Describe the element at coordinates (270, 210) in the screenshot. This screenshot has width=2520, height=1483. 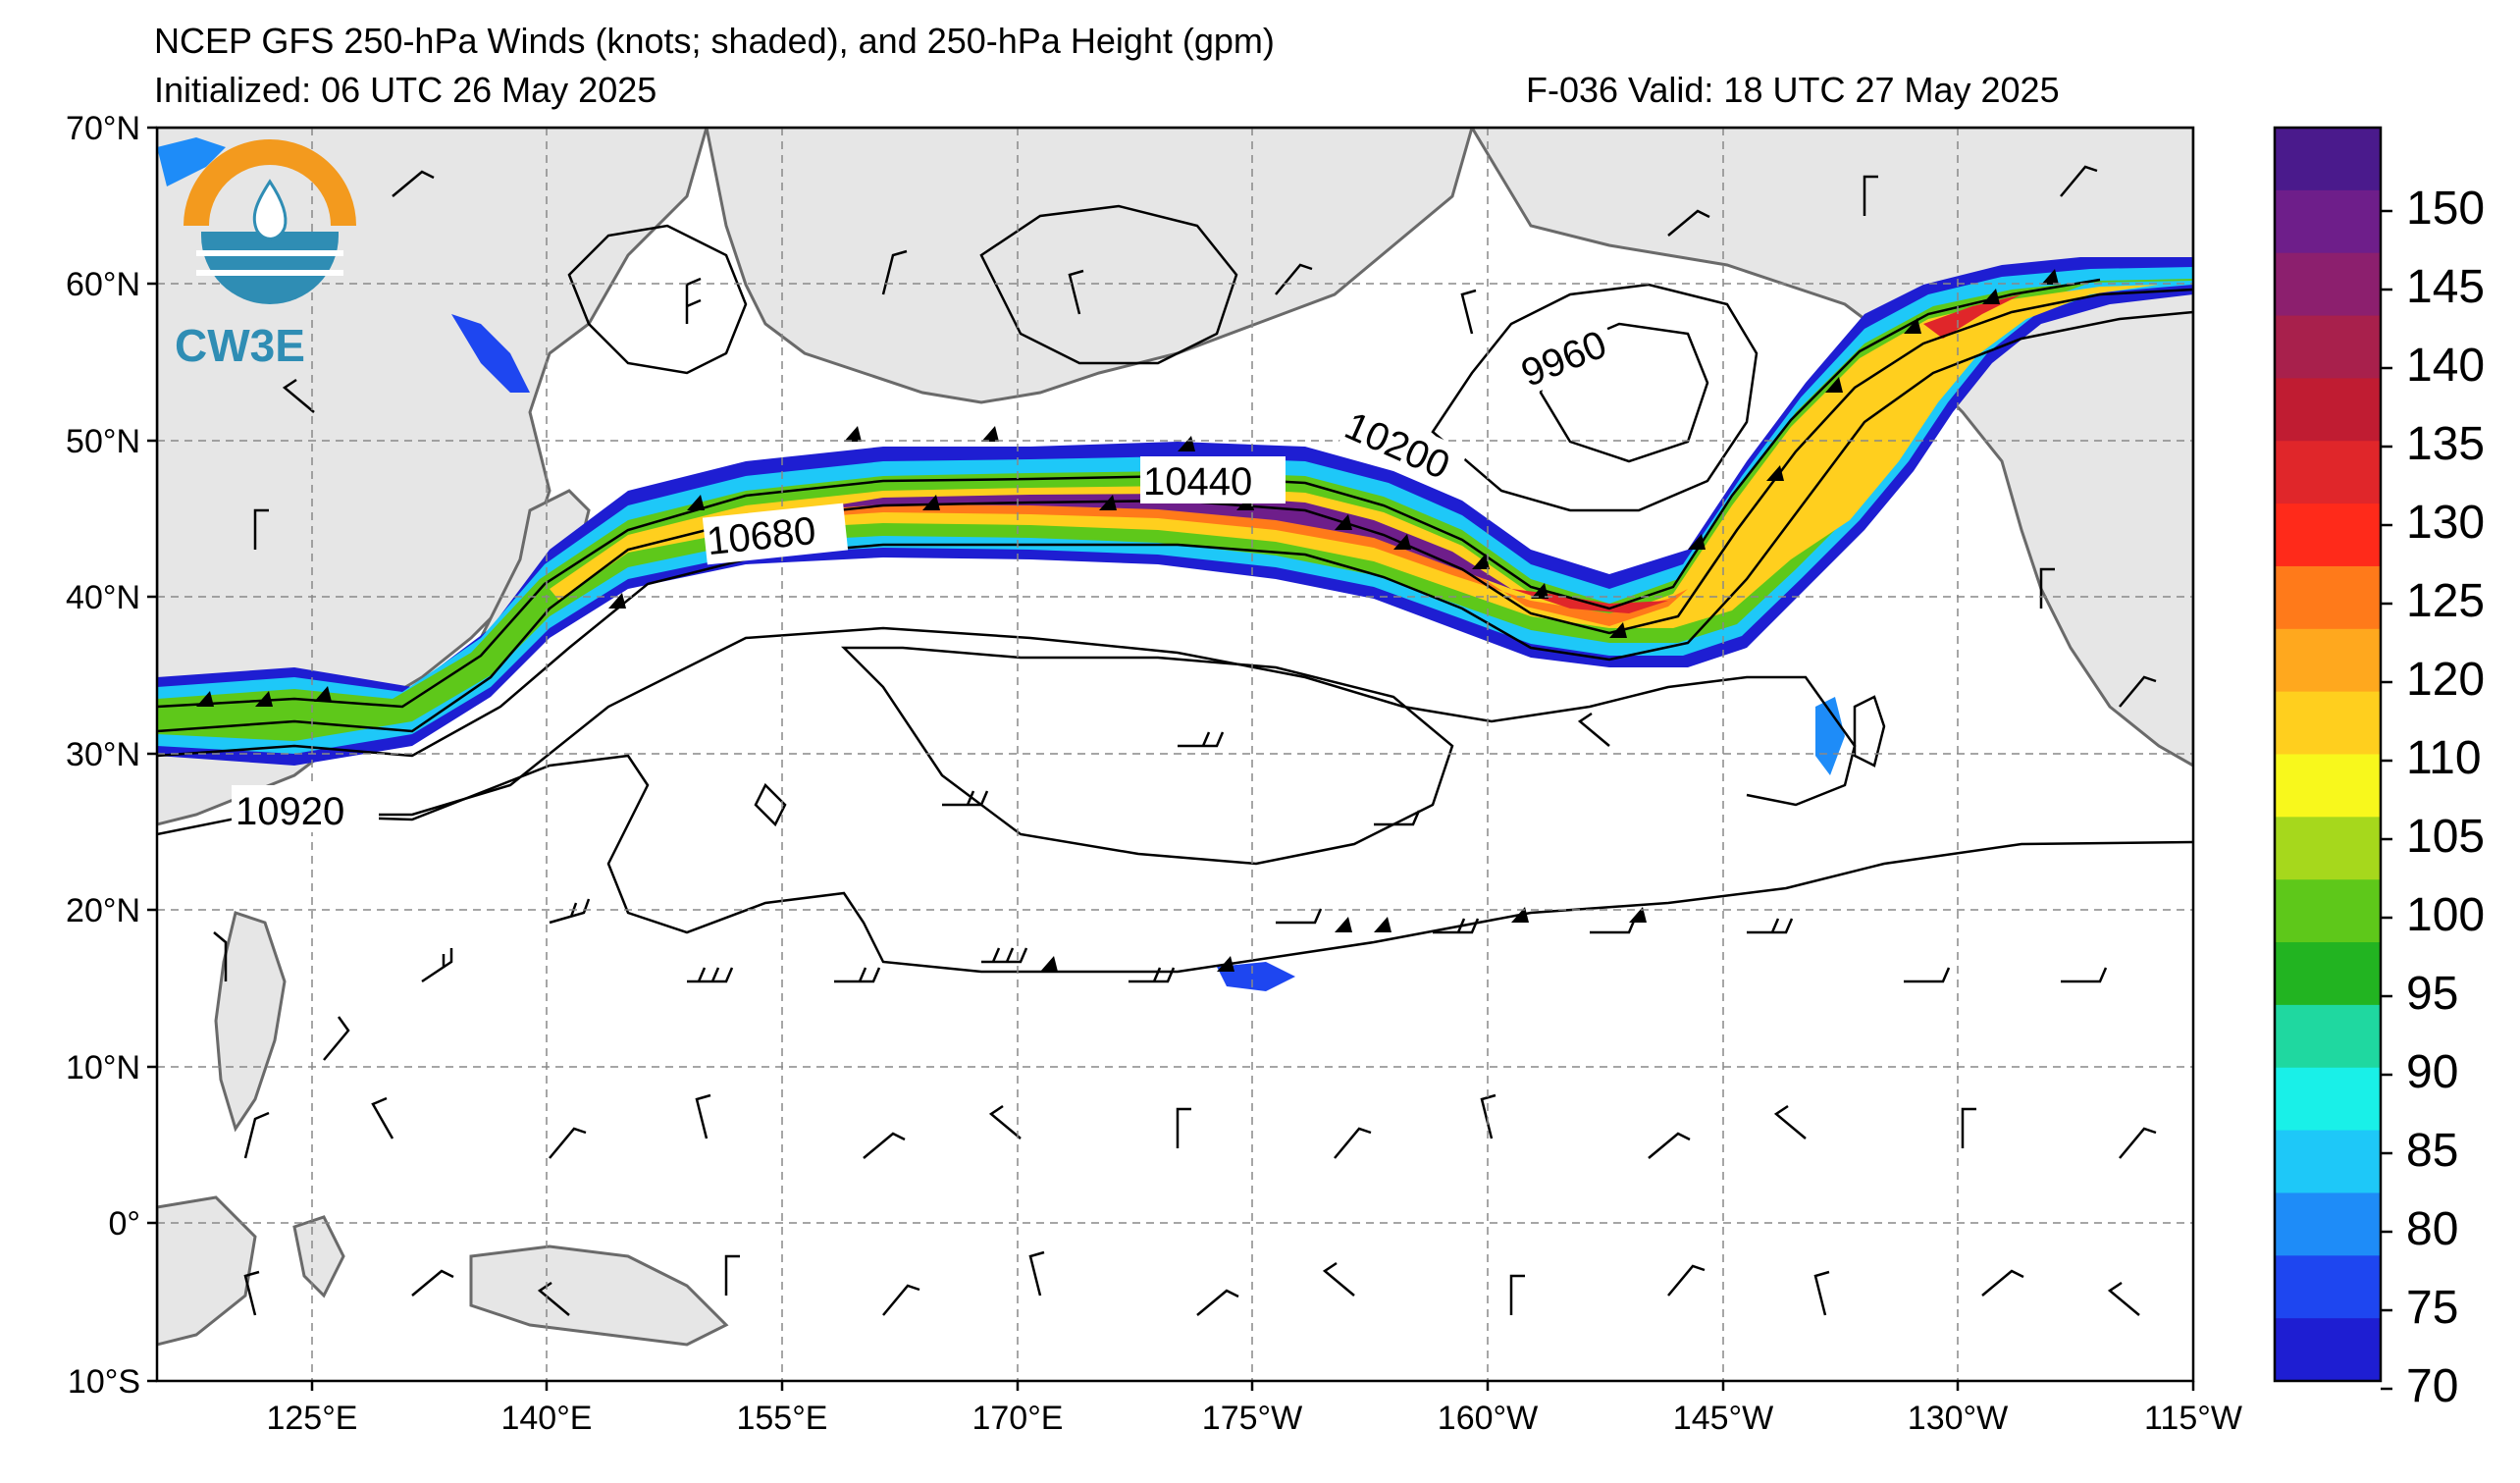
I see `logo-drop-icon` at that location.